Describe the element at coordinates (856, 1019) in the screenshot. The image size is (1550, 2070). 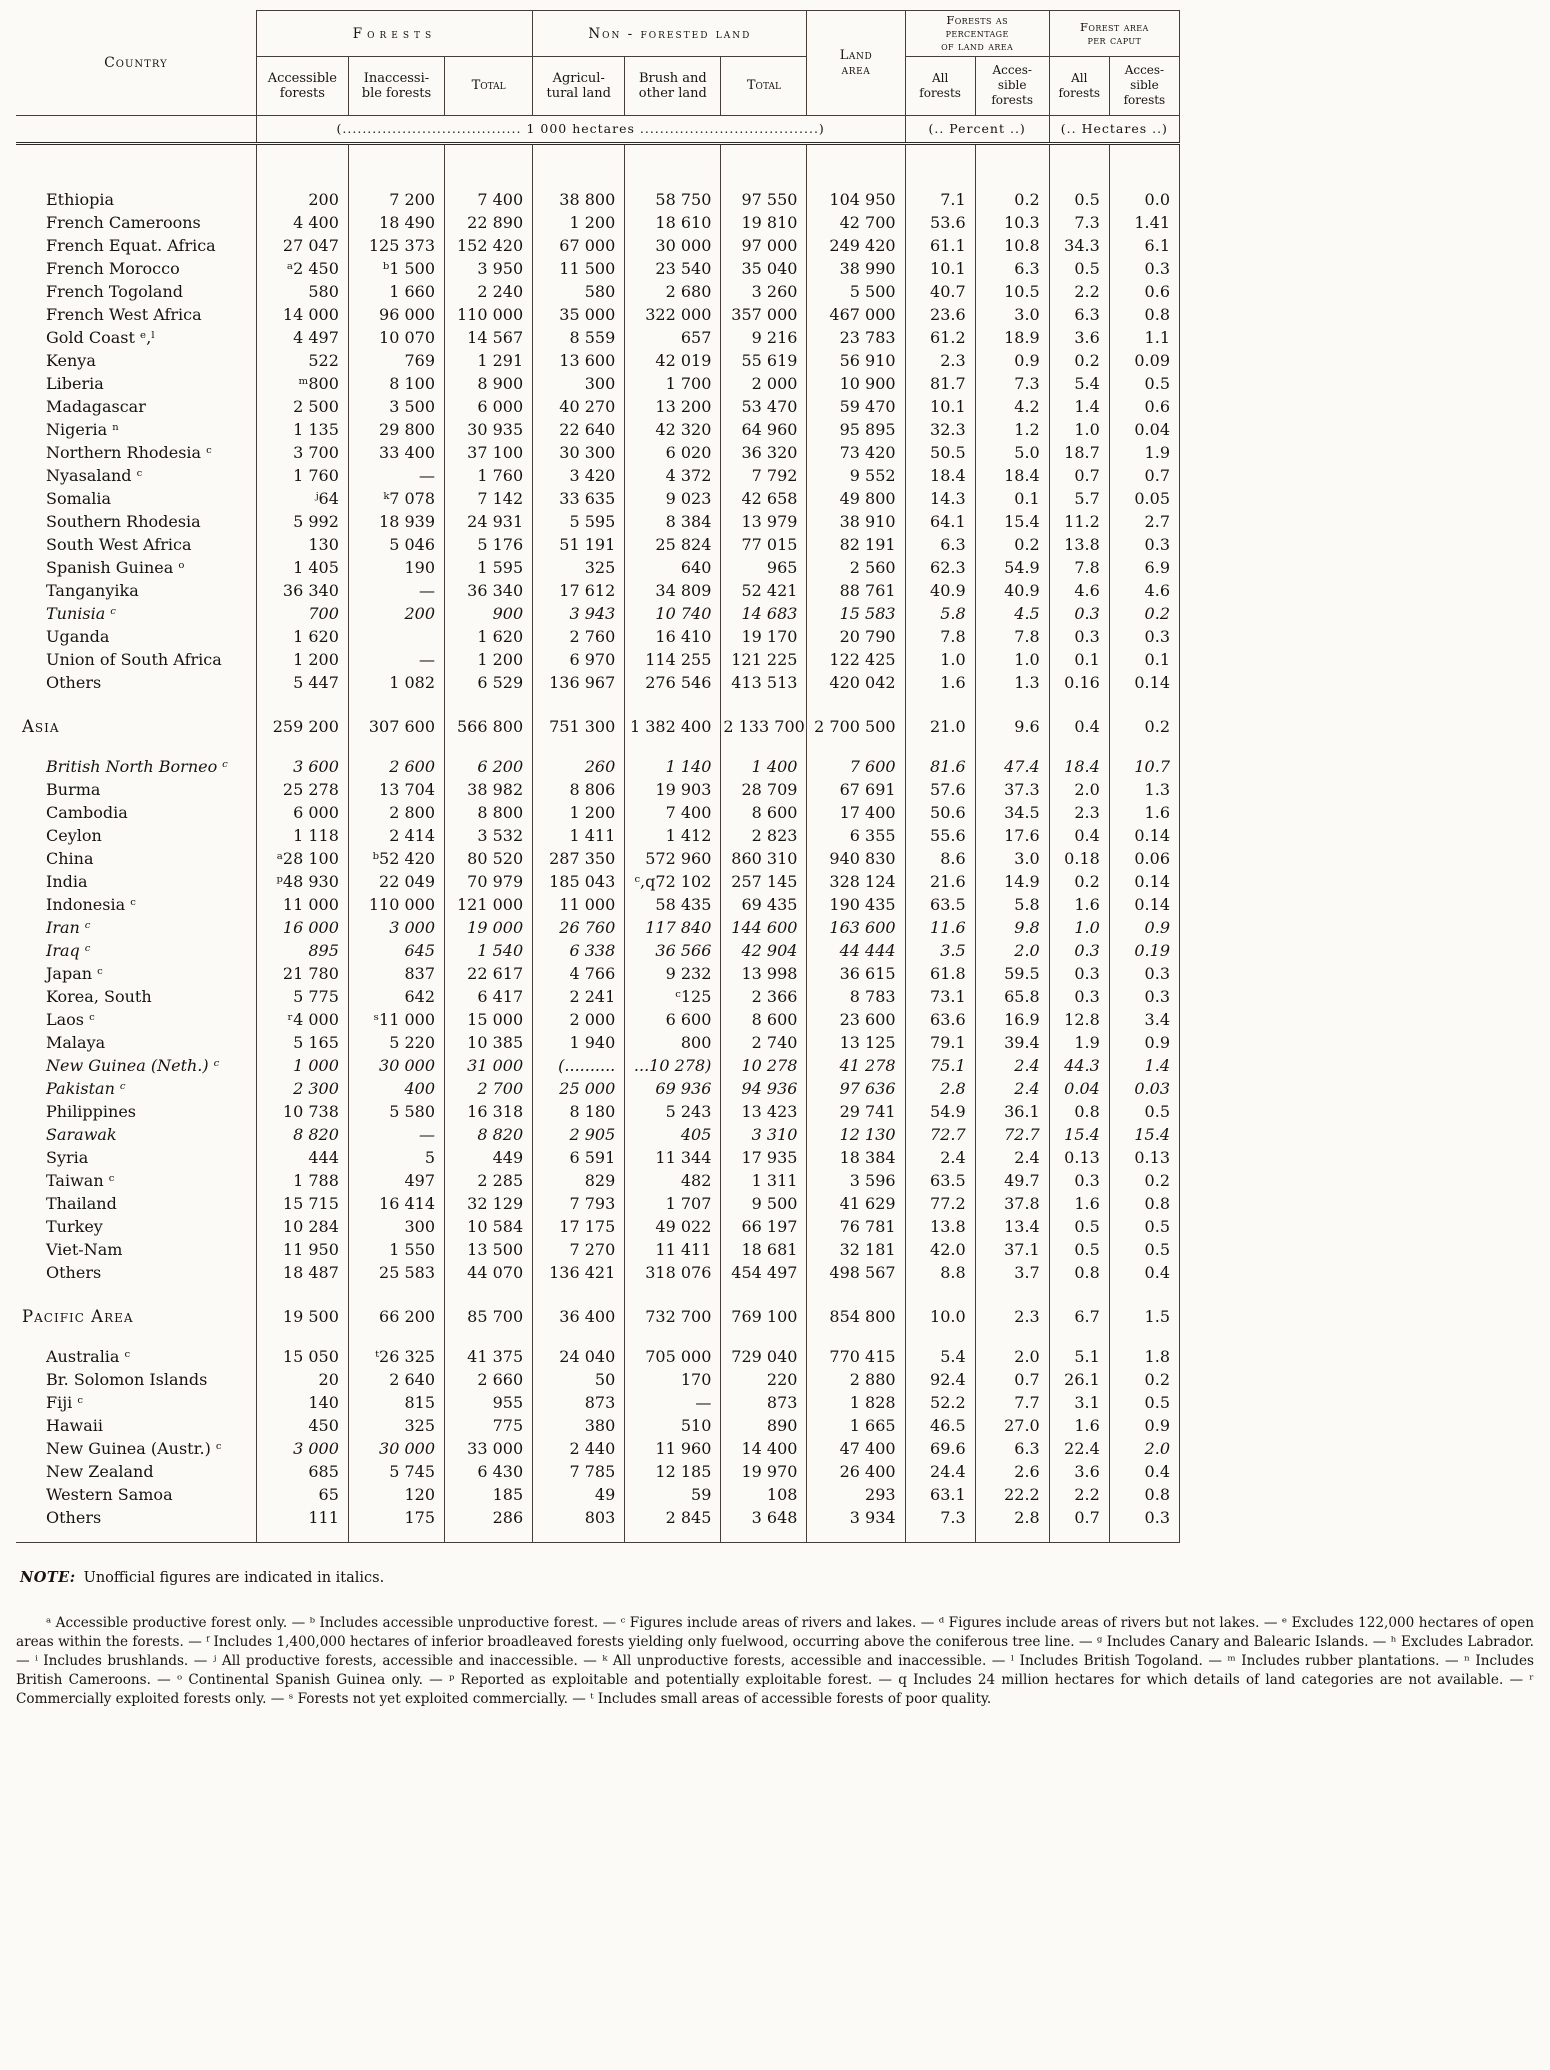
I see `value-cell: 23 600` at that location.